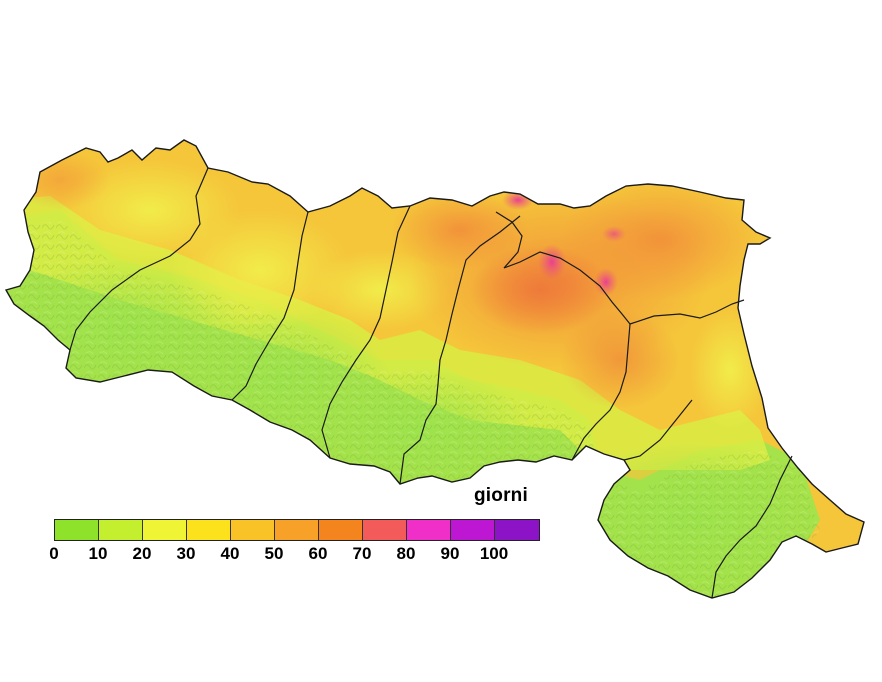 The width and height of the screenshot is (882, 682). What do you see at coordinates (274, 553) in the screenshot?
I see `legend-tick-label: 50` at bounding box center [274, 553].